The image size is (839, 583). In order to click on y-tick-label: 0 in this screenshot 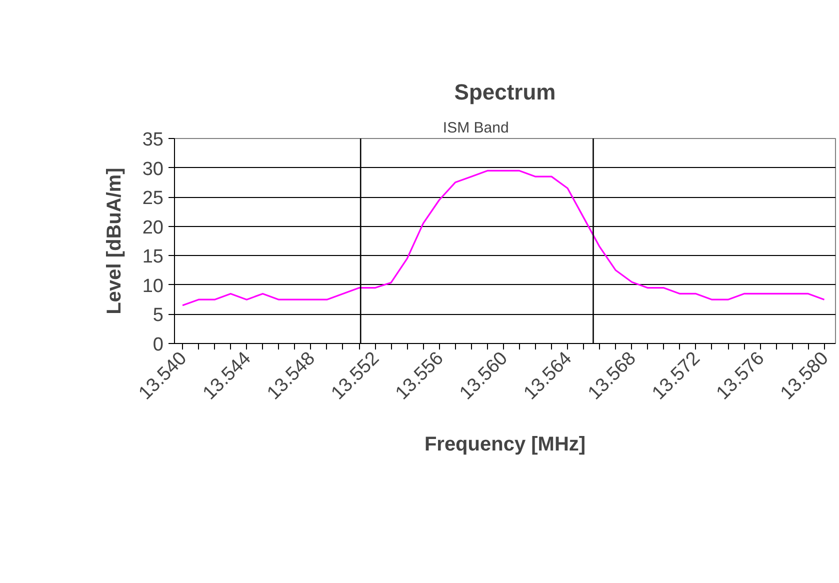, I will do `click(158, 345)`.